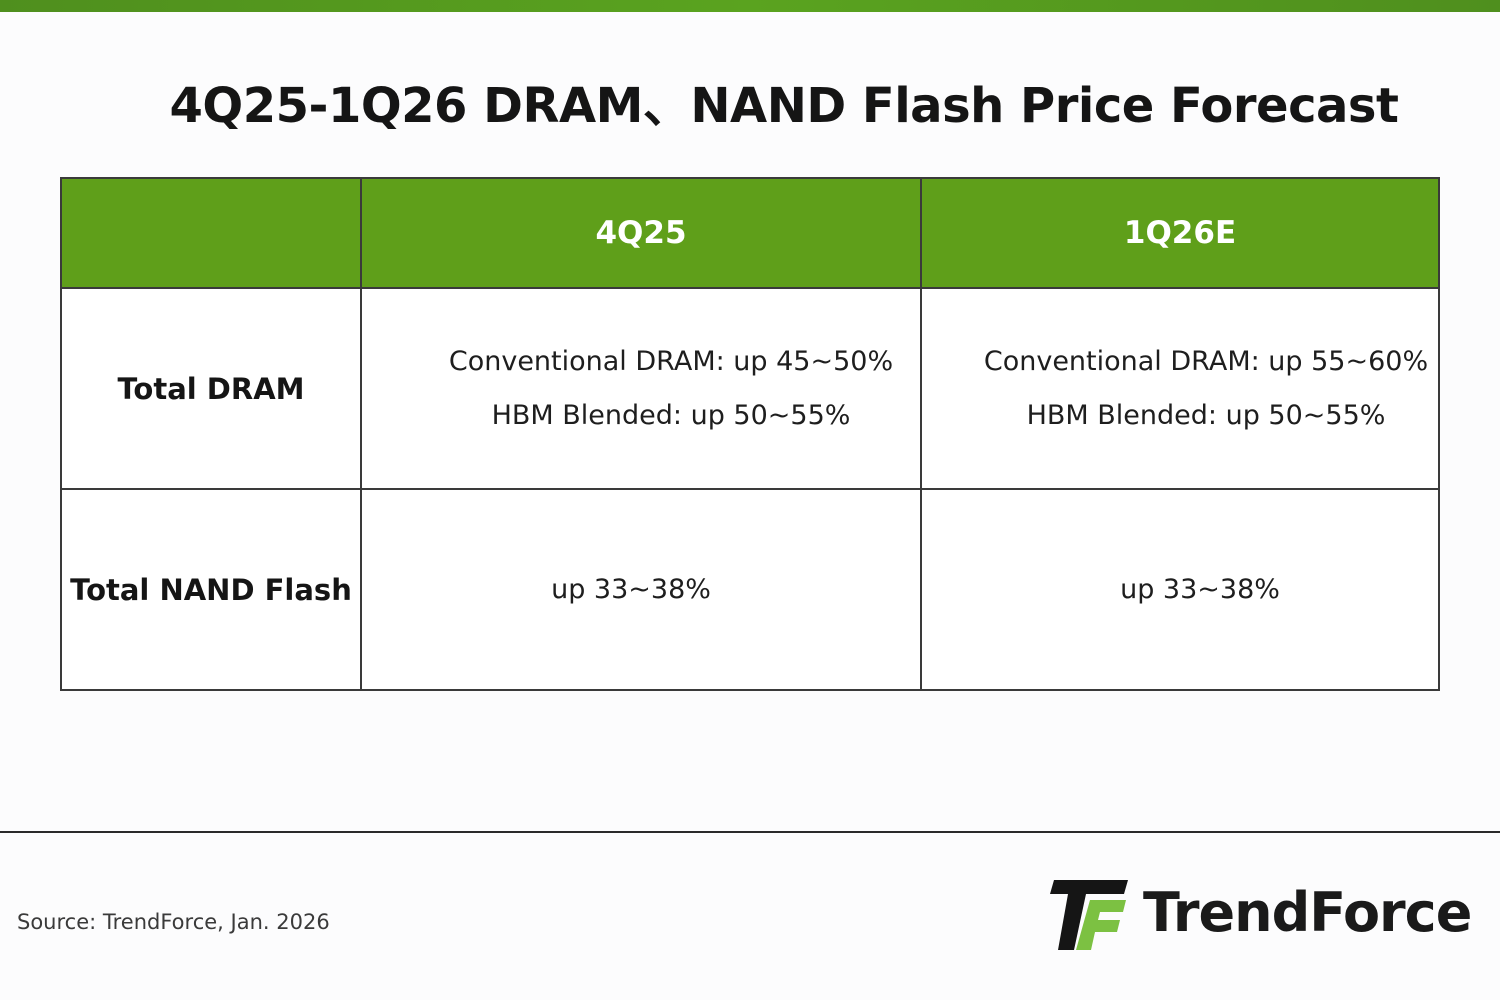  Describe the element at coordinates (173, 922) in the screenshot. I see `source-note: Source: TrendForce, Jan. 2026` at that location.